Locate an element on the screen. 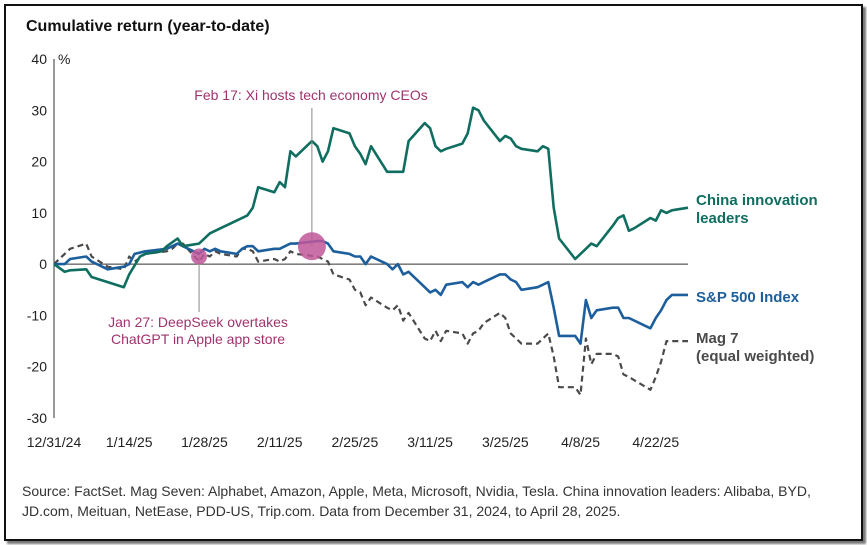 This screenshot has height=545, width=867. y-tick-label: 0 is located at coordinates (43, 264).